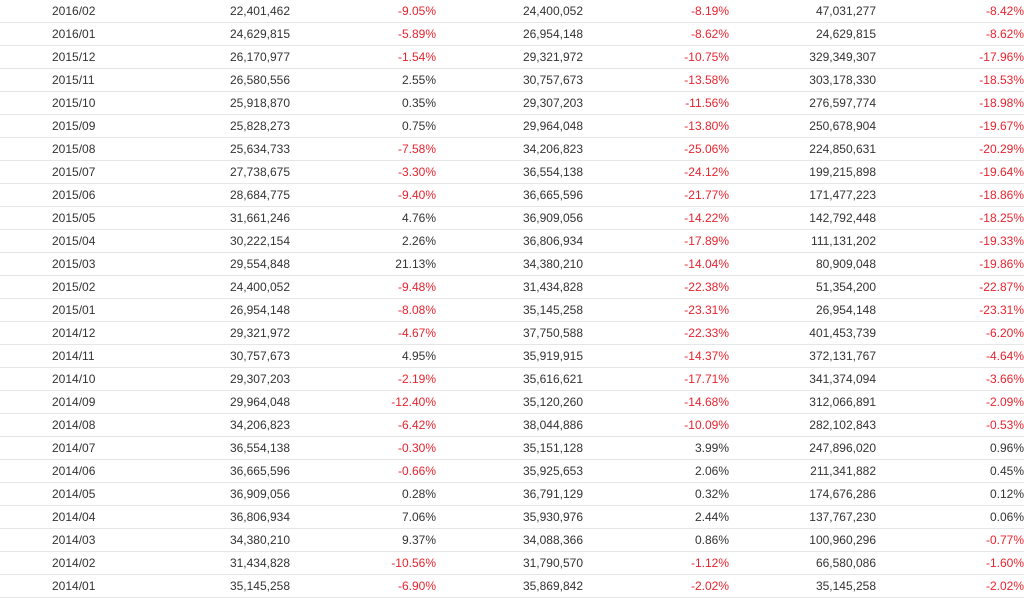  Describe the element at coordinates (950, 126) in the screenshot. I see `change-3-cell: -19.67%` at that location.